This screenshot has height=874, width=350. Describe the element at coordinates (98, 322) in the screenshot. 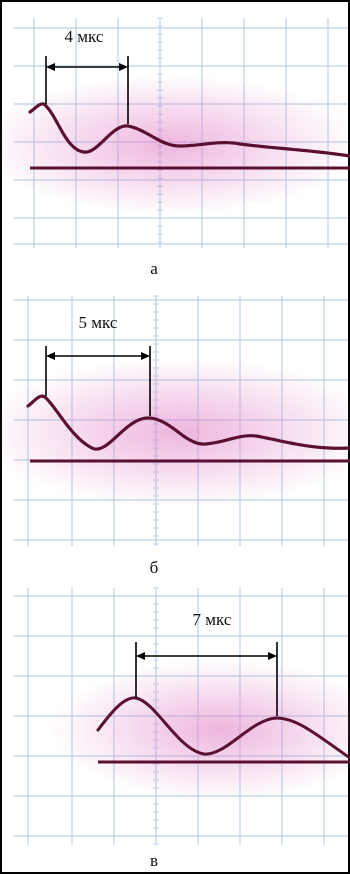

I see `panel-b-interval-label: 5 мкс` at that location.